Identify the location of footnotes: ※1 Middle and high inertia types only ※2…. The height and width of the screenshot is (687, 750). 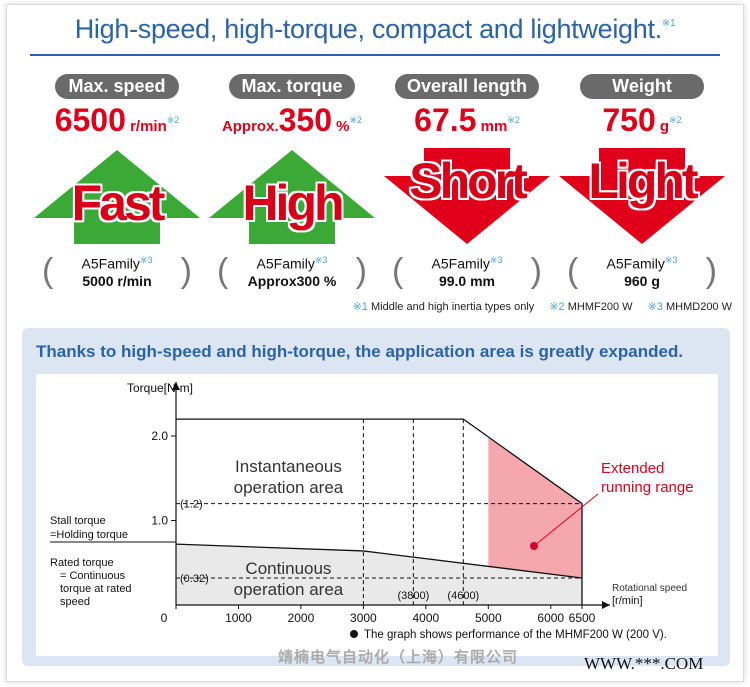
(536, 306).